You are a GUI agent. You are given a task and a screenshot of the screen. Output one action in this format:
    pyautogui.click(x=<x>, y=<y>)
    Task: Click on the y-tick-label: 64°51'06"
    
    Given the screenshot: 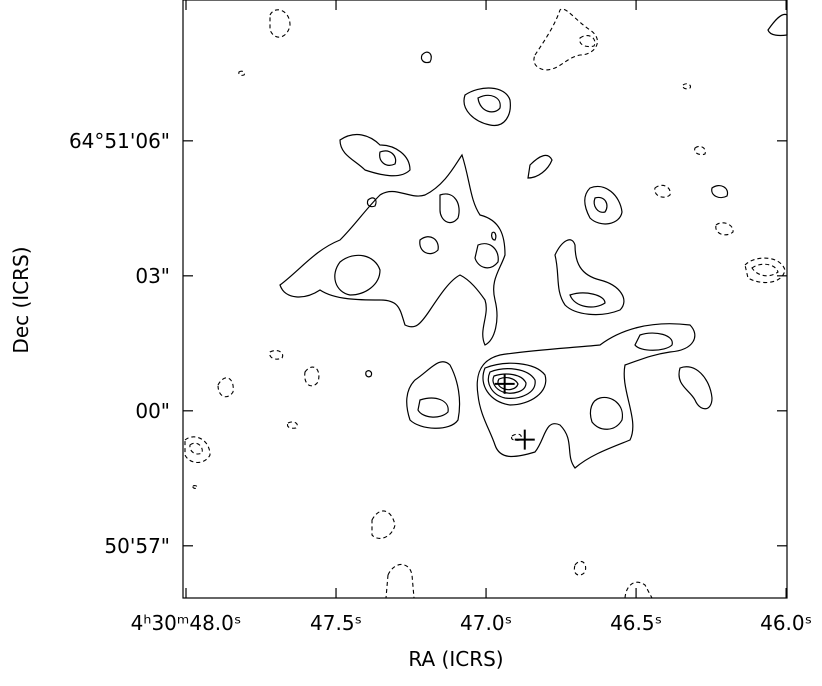 What is the action you would take?
    pyautogui.click(x=119, y=141)
    